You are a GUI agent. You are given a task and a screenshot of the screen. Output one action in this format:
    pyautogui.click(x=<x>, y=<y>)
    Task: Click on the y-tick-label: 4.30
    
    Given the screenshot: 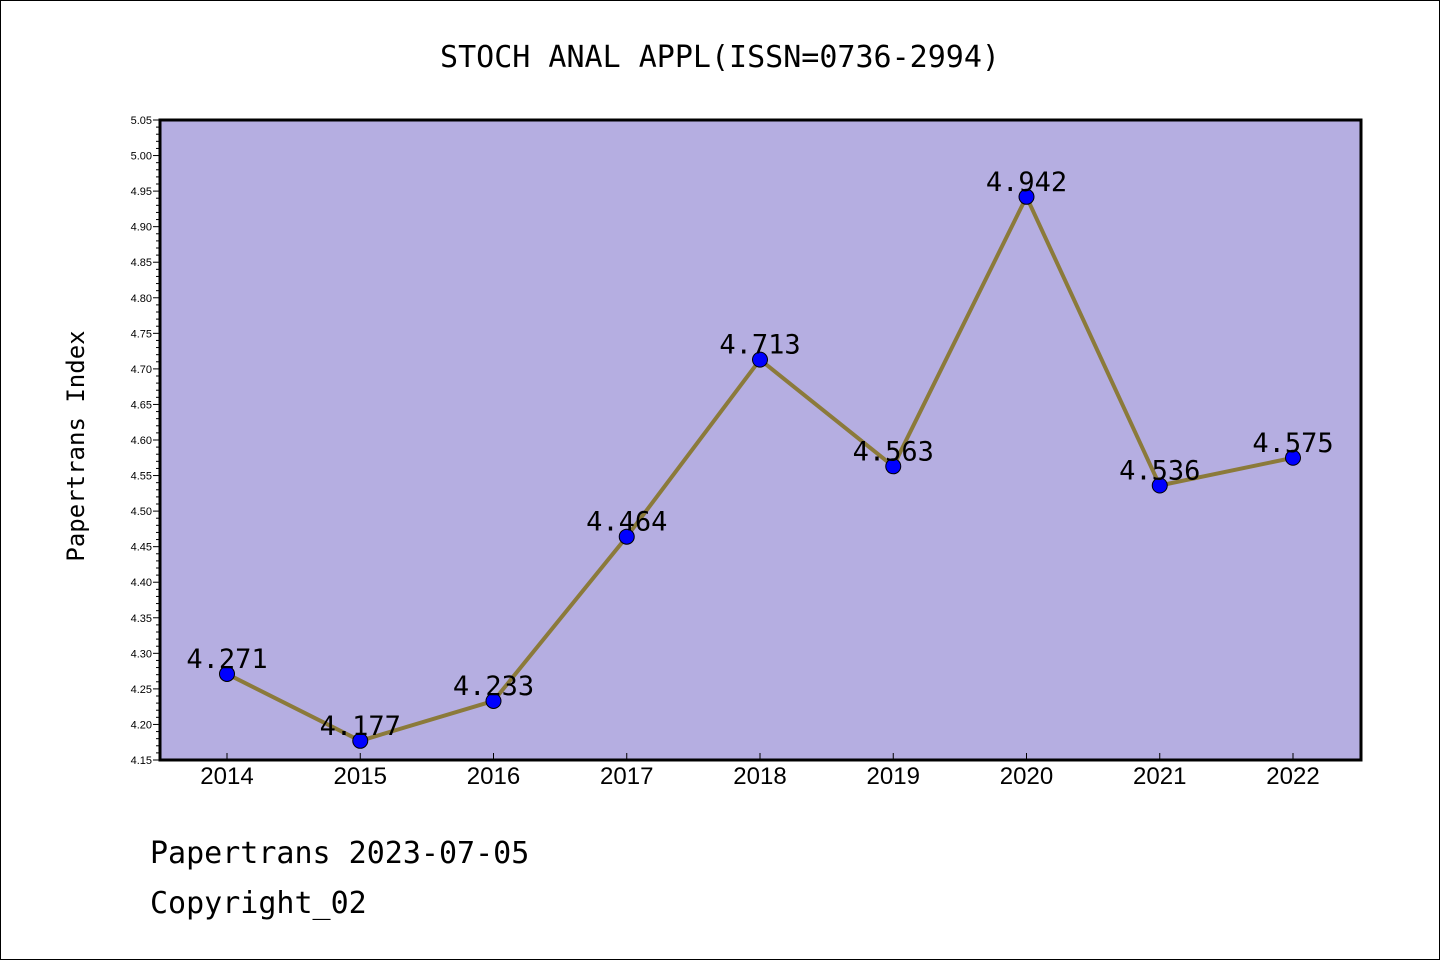 What is the action you would take?
    pyautogui.click(x=141, y=654)
    